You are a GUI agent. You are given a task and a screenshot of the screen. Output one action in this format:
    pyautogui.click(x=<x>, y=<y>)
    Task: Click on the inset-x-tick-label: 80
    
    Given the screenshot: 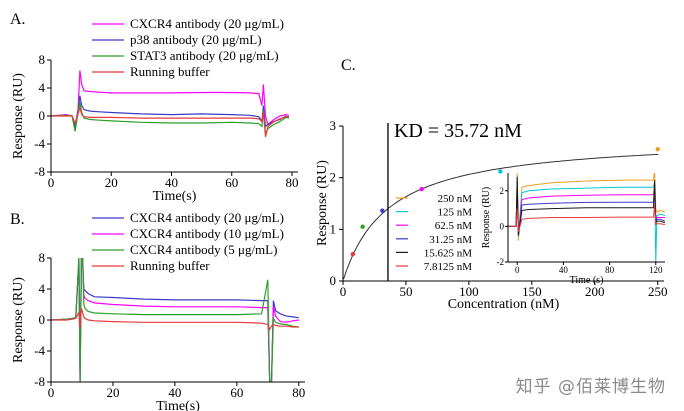 What is the action you would take?
    pyautogui.click(x=610, y=270)
    